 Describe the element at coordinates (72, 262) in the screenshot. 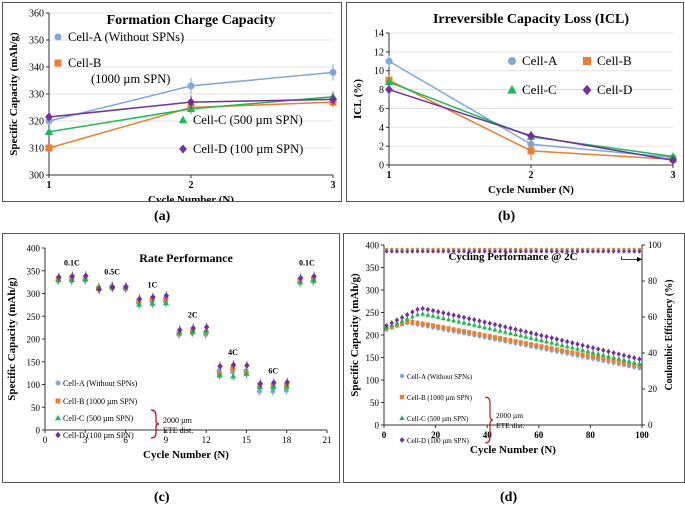

I see `rate-label: 0.1C` at that location.